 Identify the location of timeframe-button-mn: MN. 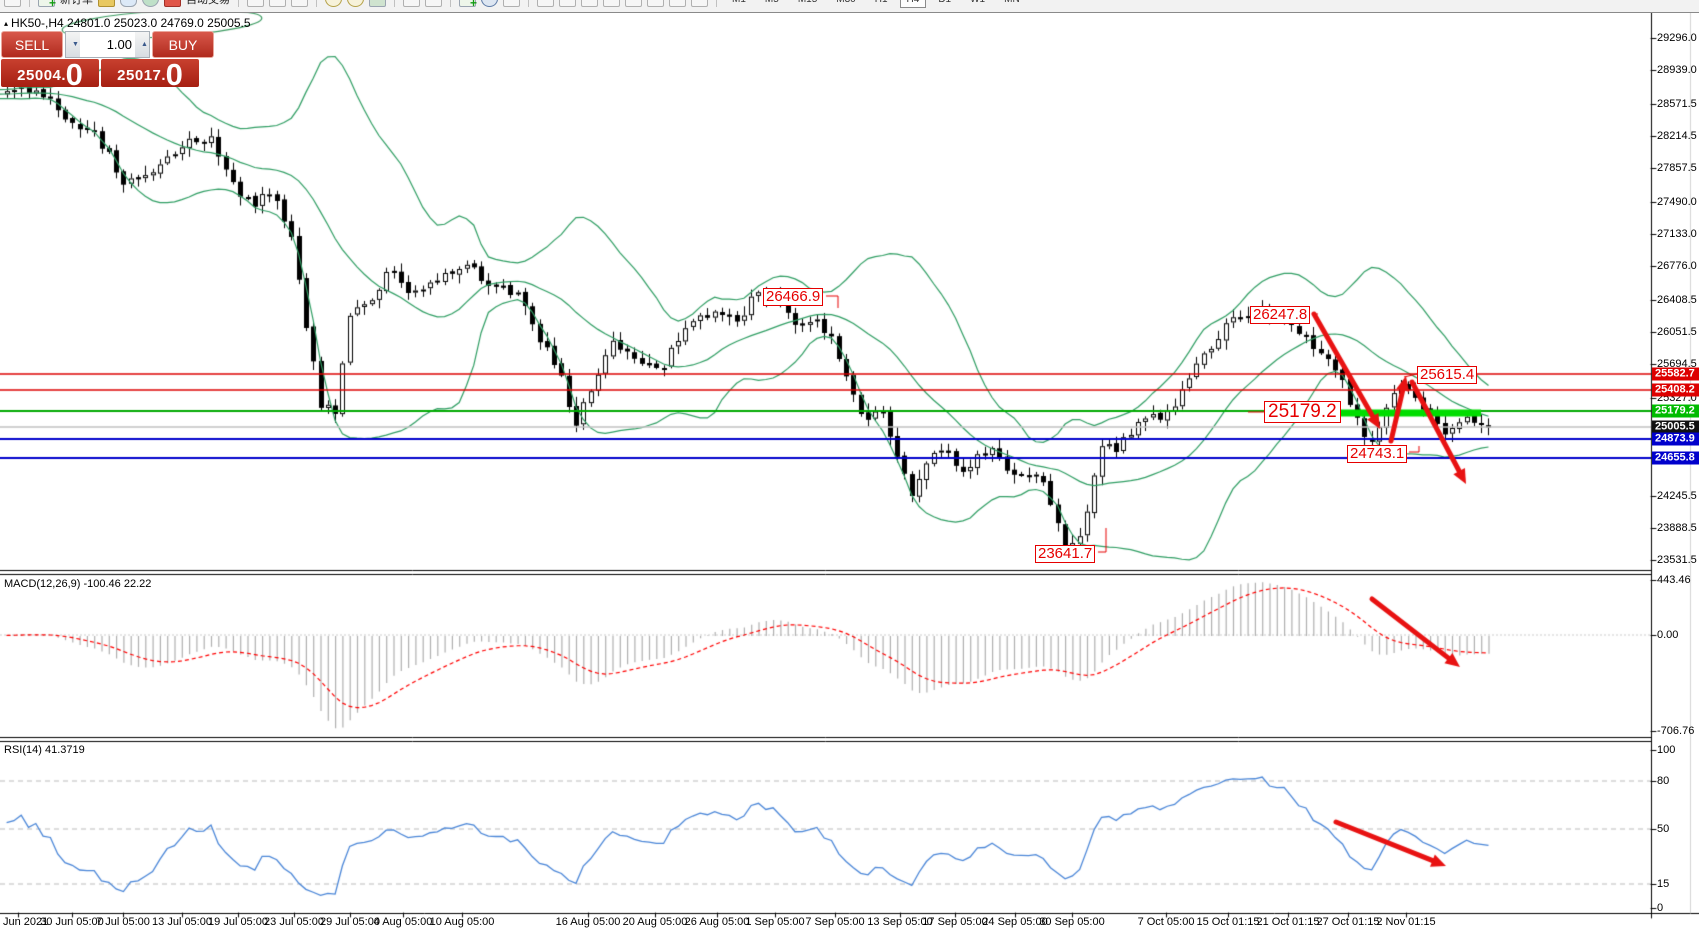
(1012, 4).